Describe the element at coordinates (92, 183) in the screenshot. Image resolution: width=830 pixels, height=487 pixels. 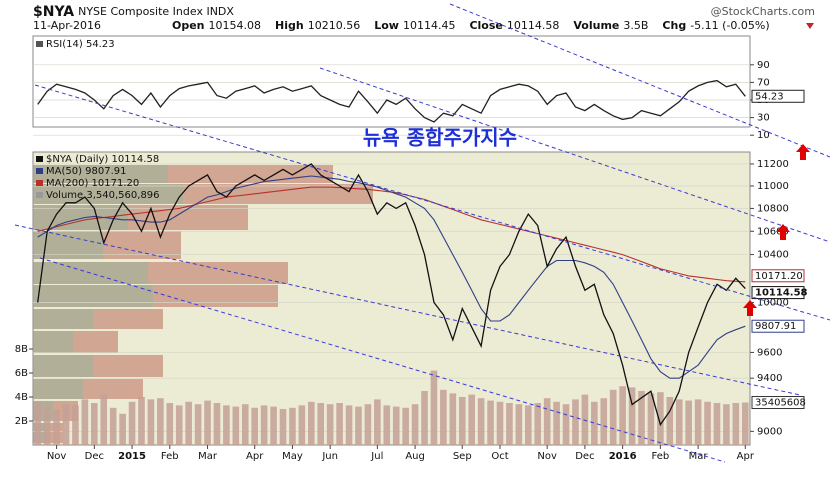
I see `legend-label: MA(200) 10171.20` at that location.